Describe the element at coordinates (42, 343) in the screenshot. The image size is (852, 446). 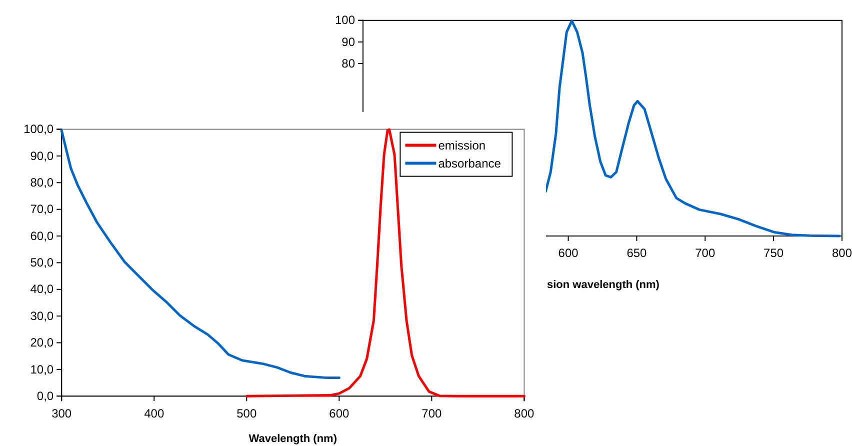
I see `y-tick-label: 20,0` at that location.